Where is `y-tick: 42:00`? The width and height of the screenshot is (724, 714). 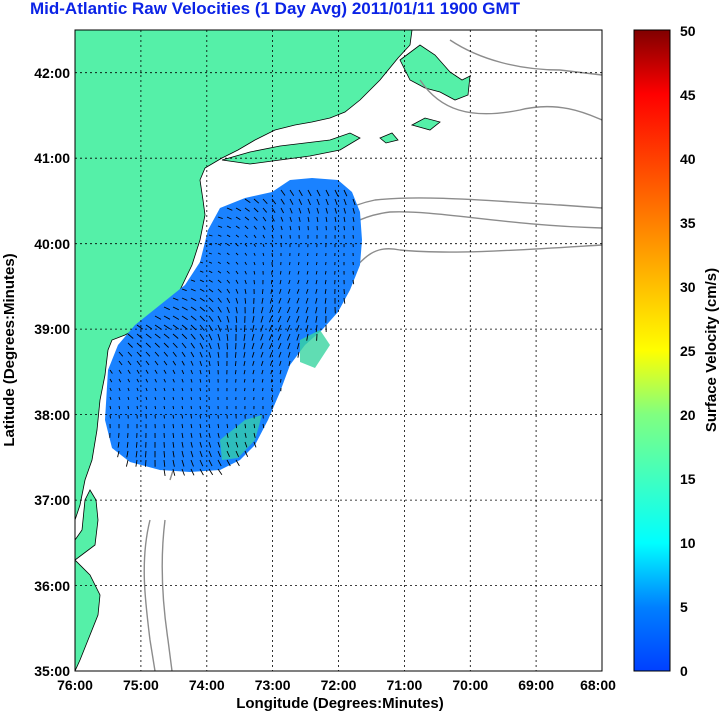 y-tick: 42:00 is located at coordinates (52, 73).